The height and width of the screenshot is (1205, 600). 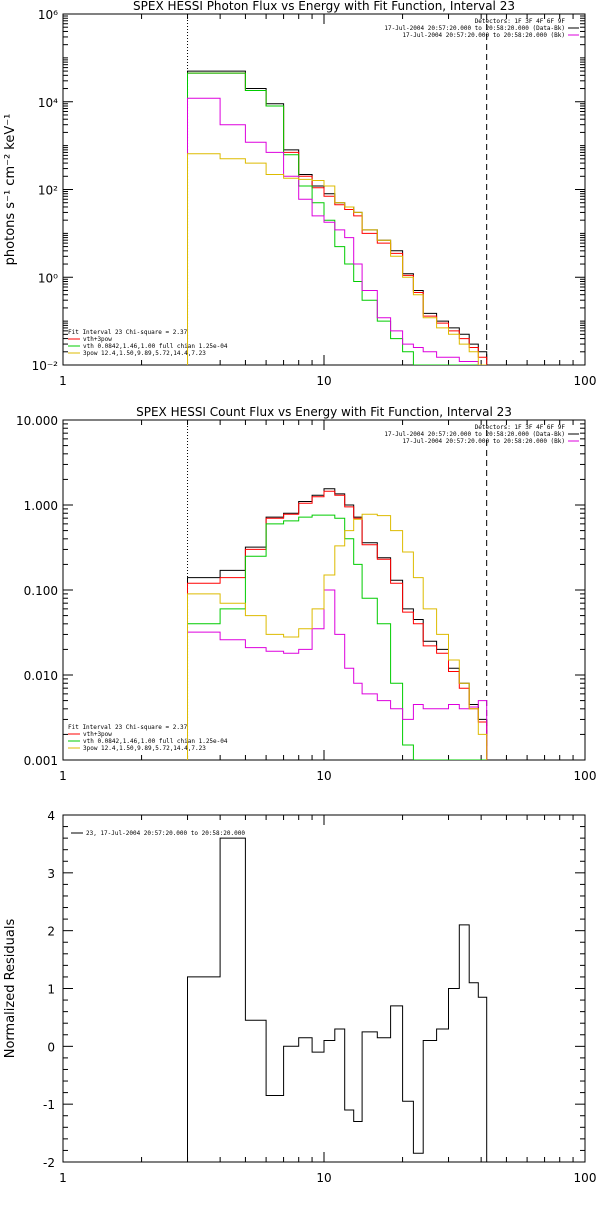 I want to click on y-tick-label: 10², so click(x=48, y=191).